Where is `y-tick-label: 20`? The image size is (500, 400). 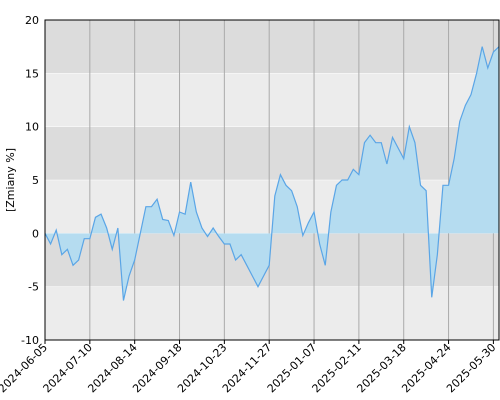 y-tick-label: 20 is located at coordinates (32, 20).